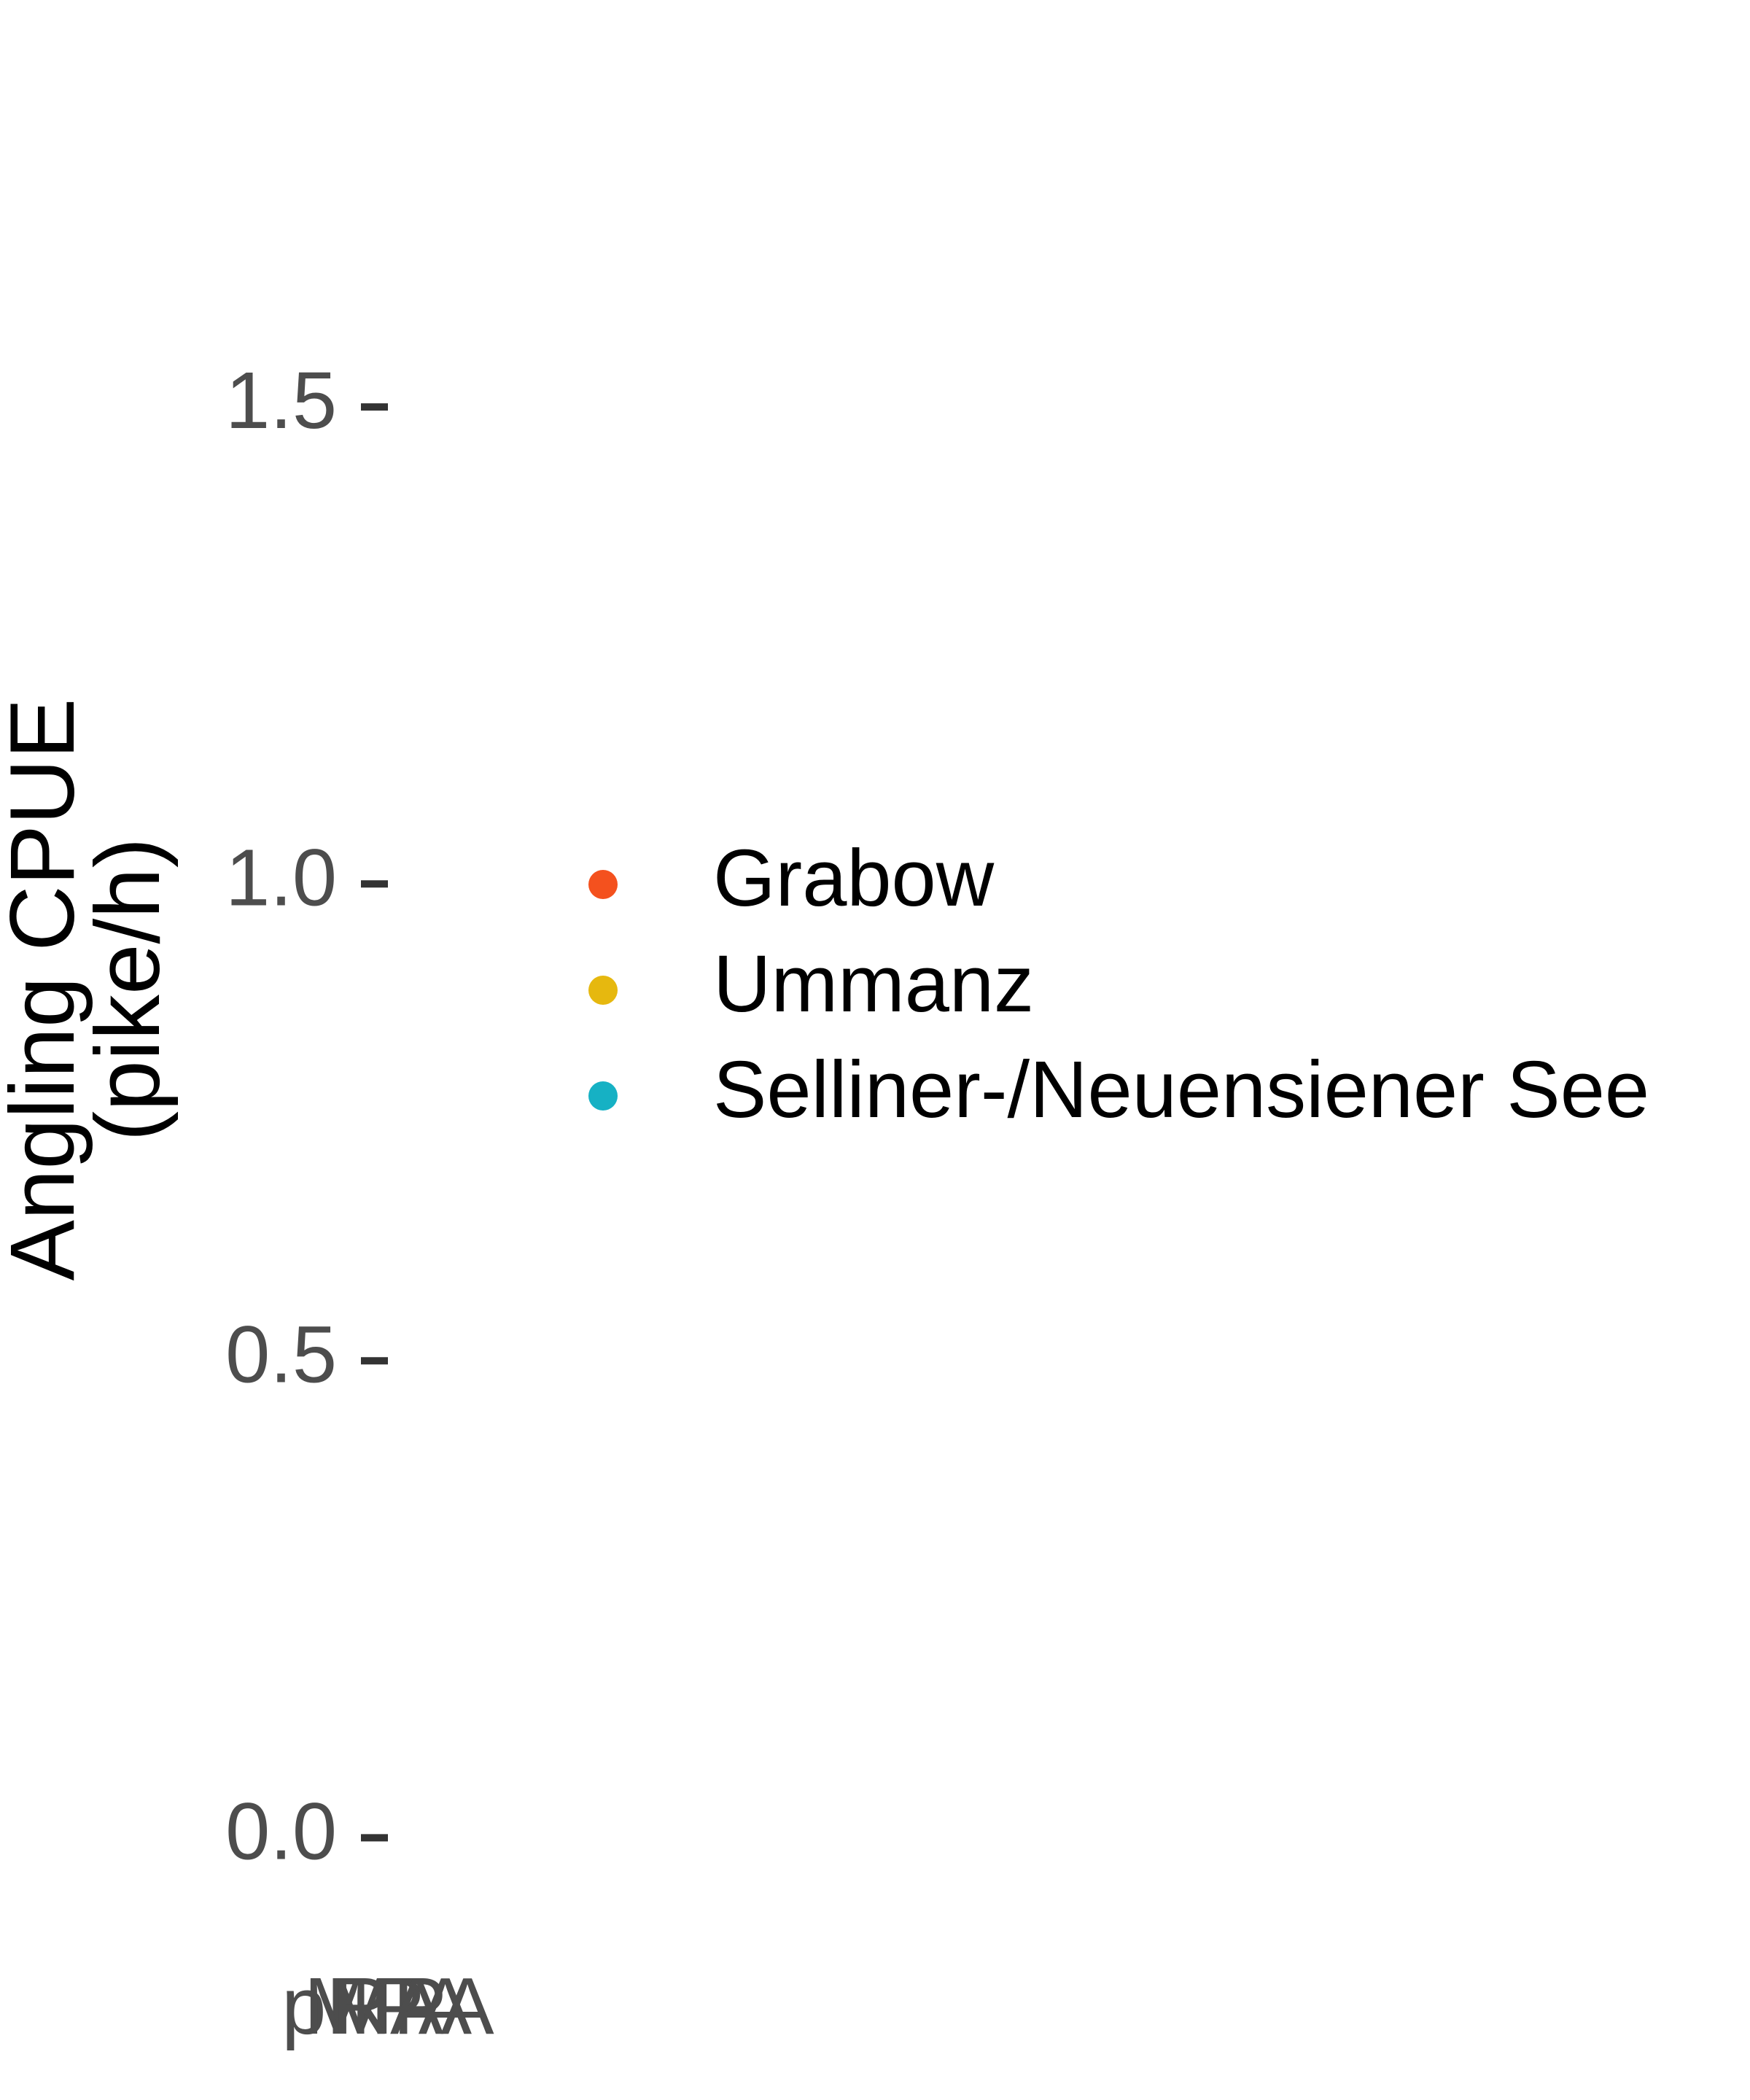 This screenshot has width=1750, height=2100. What do you see at coordinates (873, 984) in the screenshot?
I see `legend-label: Ummanz` at bounding box center [873, 984].